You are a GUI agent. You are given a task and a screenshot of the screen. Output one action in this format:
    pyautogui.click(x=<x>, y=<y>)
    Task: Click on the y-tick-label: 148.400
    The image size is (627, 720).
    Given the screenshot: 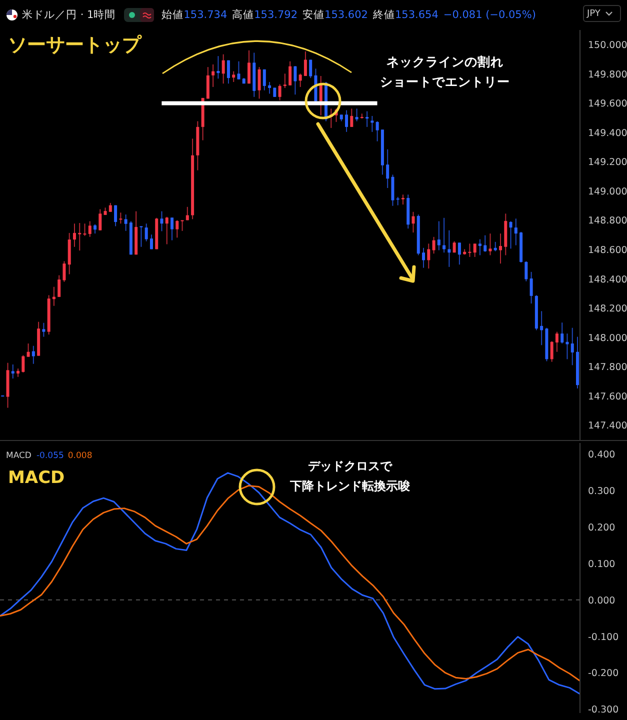 What is the action you would take?
    pyautogui.click(x=607, y=280)
    